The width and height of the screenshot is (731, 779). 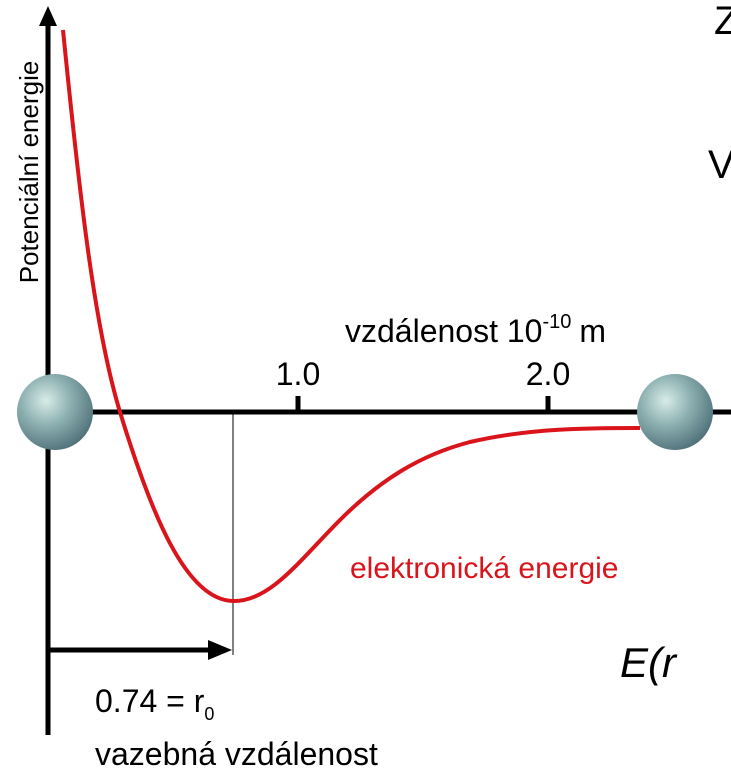 I want to click on x-axis-label-exponent: -10, so click(x=556, y=322).